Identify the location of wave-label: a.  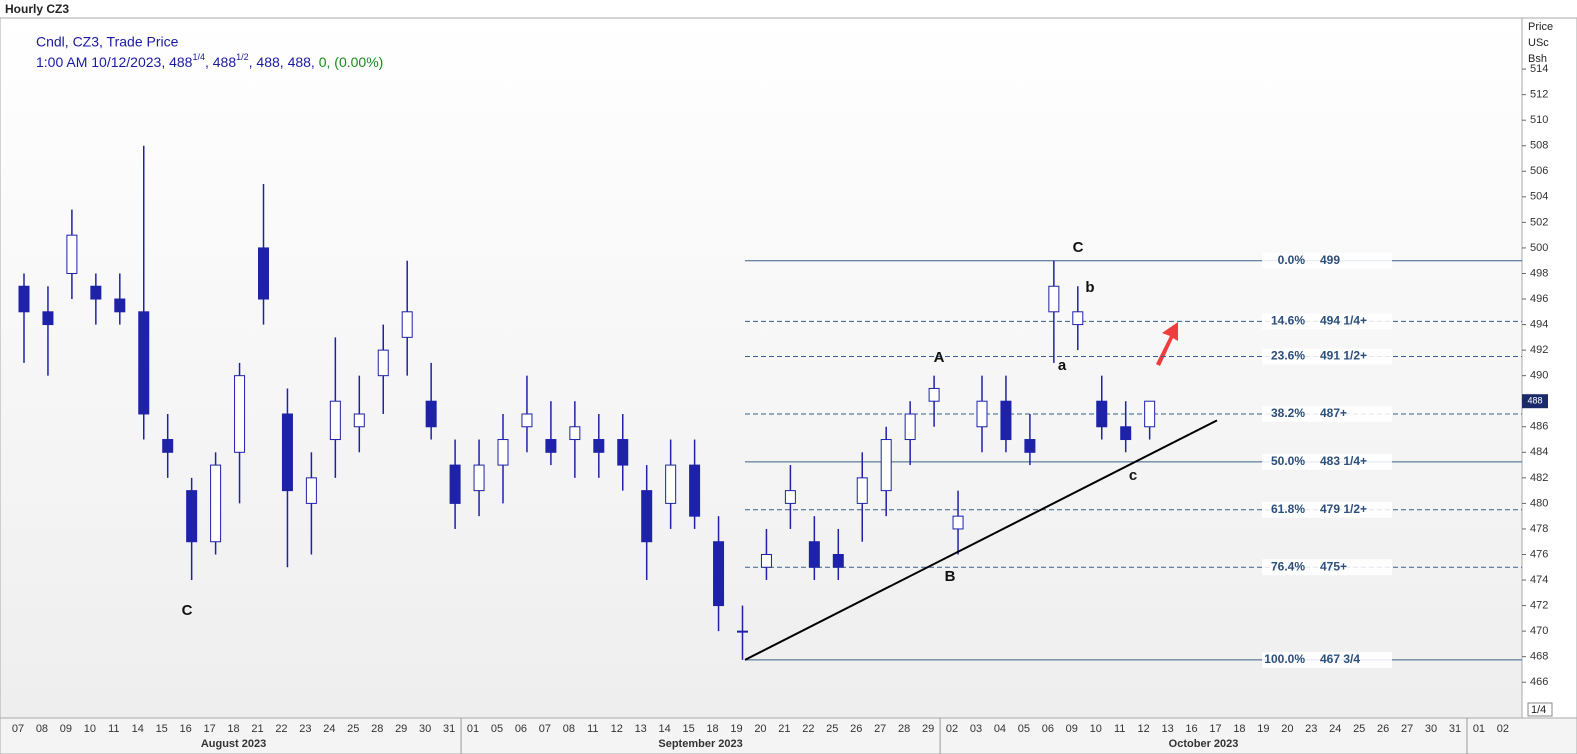
(1062, 365).